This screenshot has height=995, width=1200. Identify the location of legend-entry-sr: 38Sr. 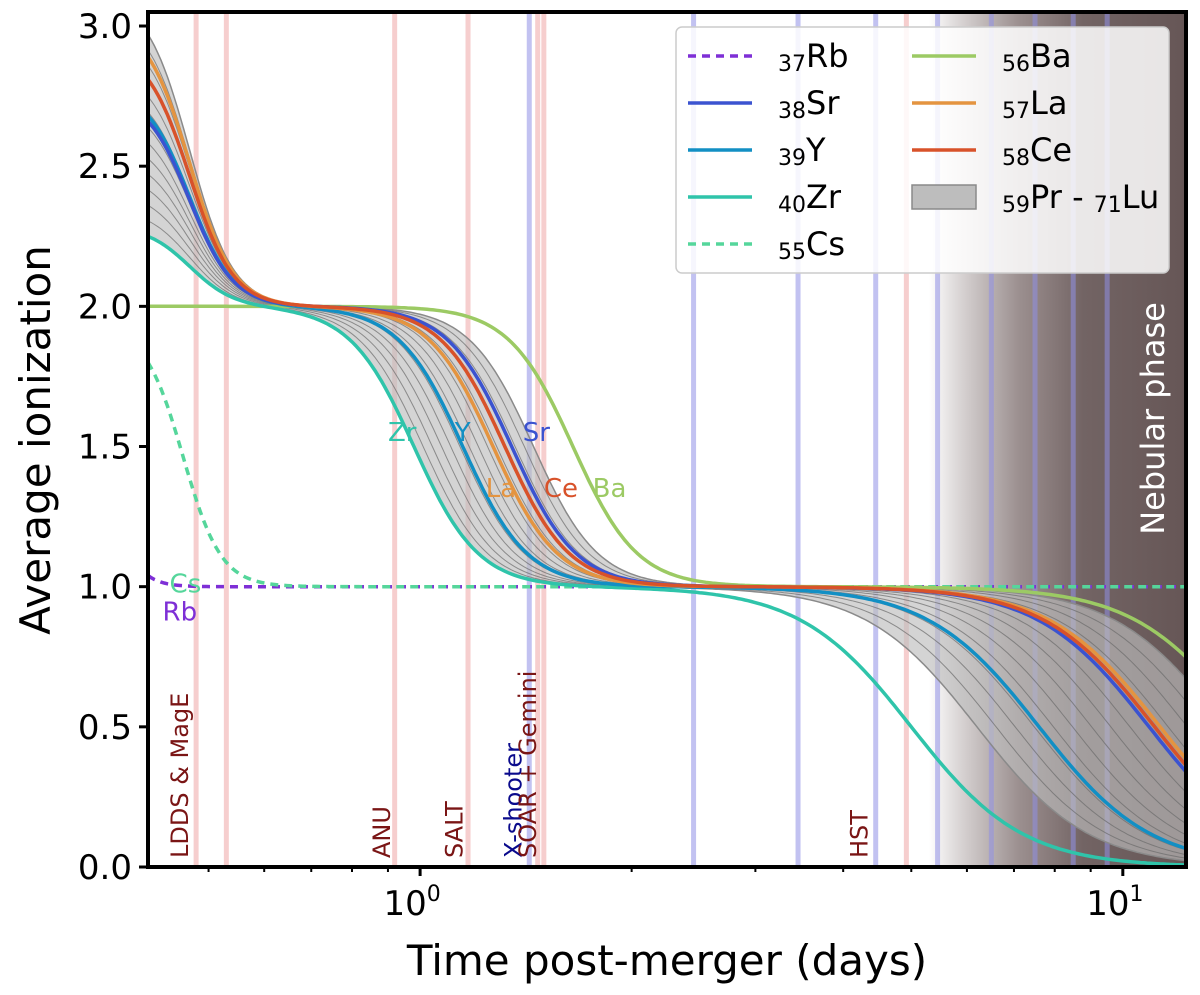
(809, 104).